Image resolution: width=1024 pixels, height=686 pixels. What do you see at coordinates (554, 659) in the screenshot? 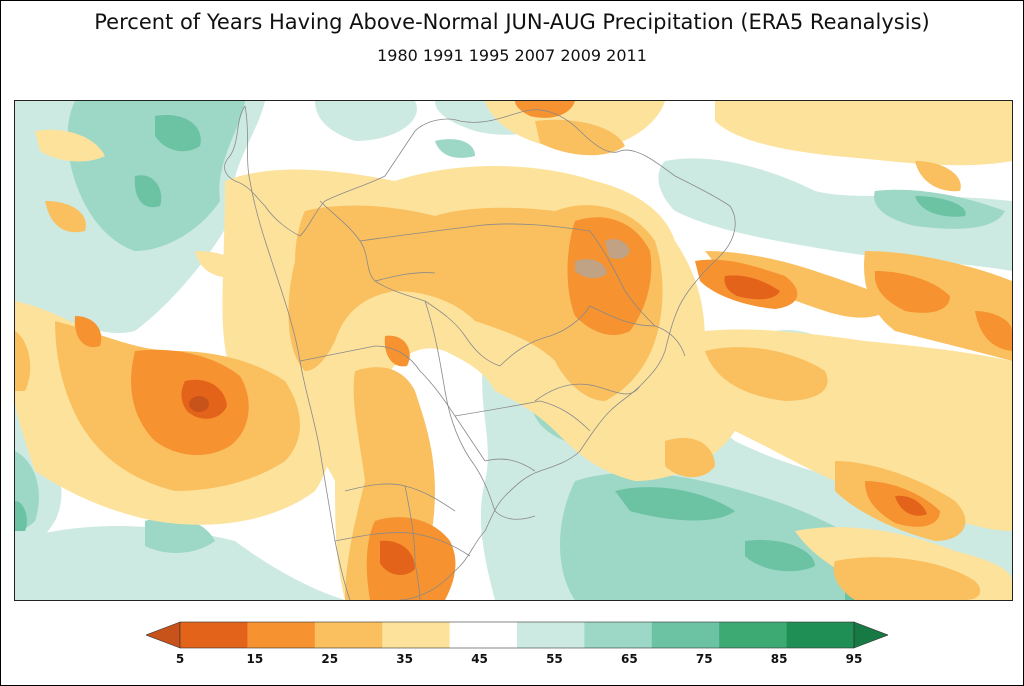
I see `colorbar-tick-label: 55` at bounding box center [554, 659].